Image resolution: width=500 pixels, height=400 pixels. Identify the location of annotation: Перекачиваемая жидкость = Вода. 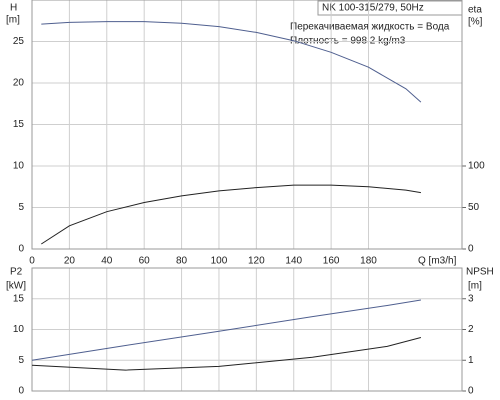
(370, 27).